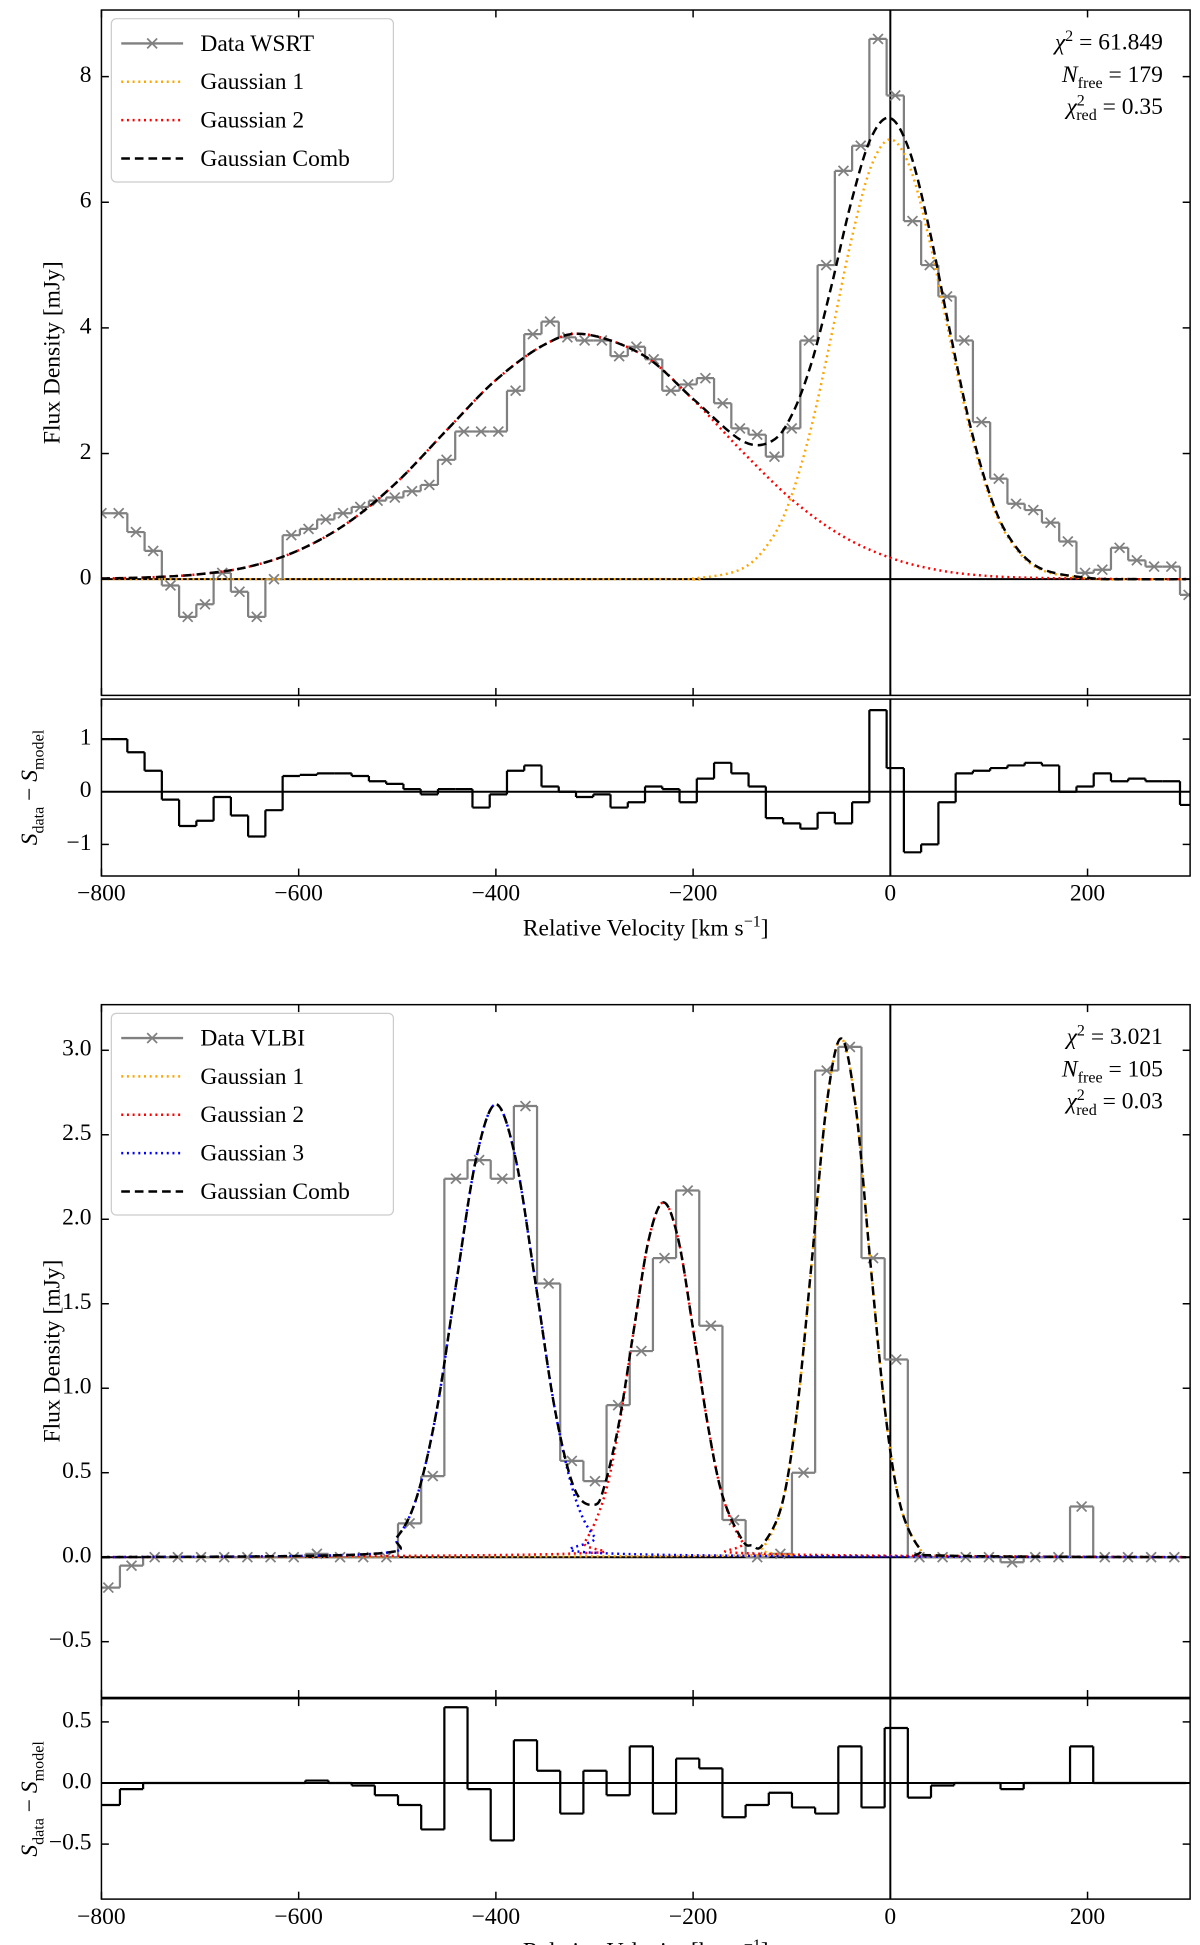  I want to click on legend-box, so click(252, 1114).